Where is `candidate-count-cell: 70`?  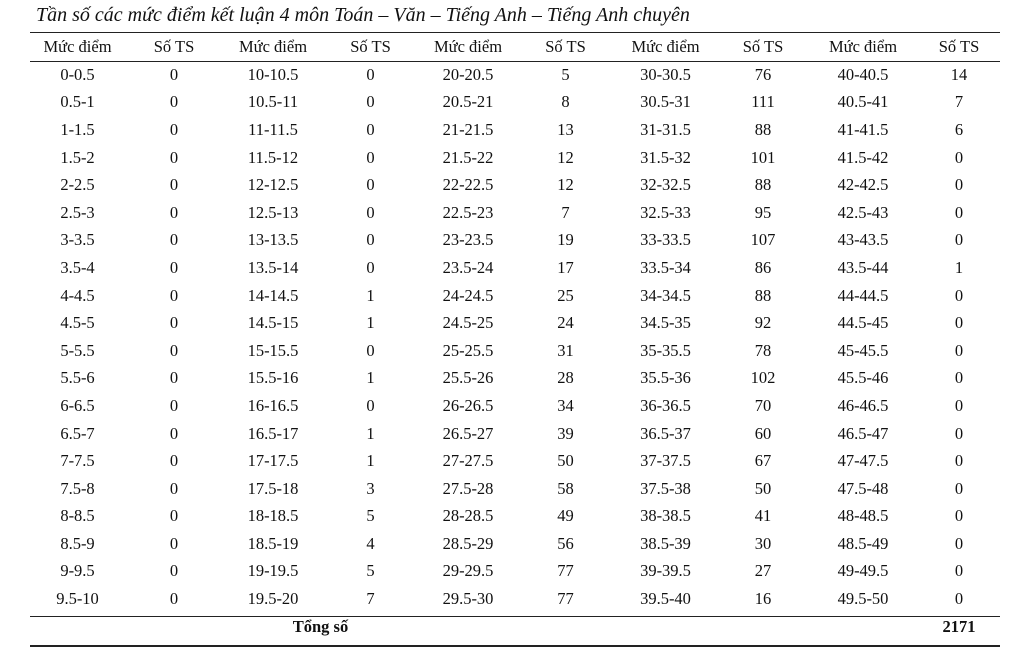 candidate-count-cell: 70 is located at coordinates (763, 405).